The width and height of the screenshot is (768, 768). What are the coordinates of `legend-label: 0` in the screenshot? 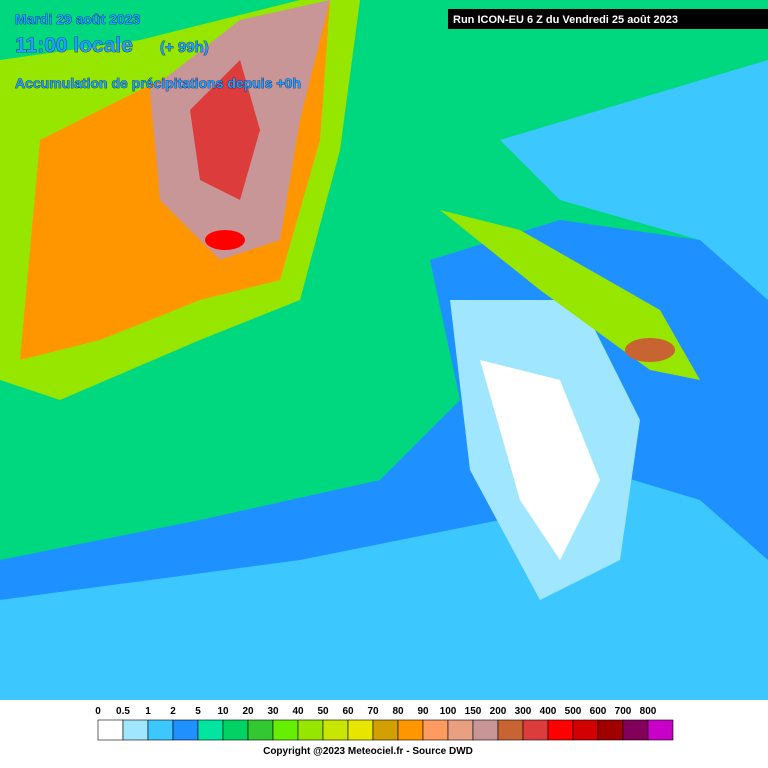 It's located at (98, 711).